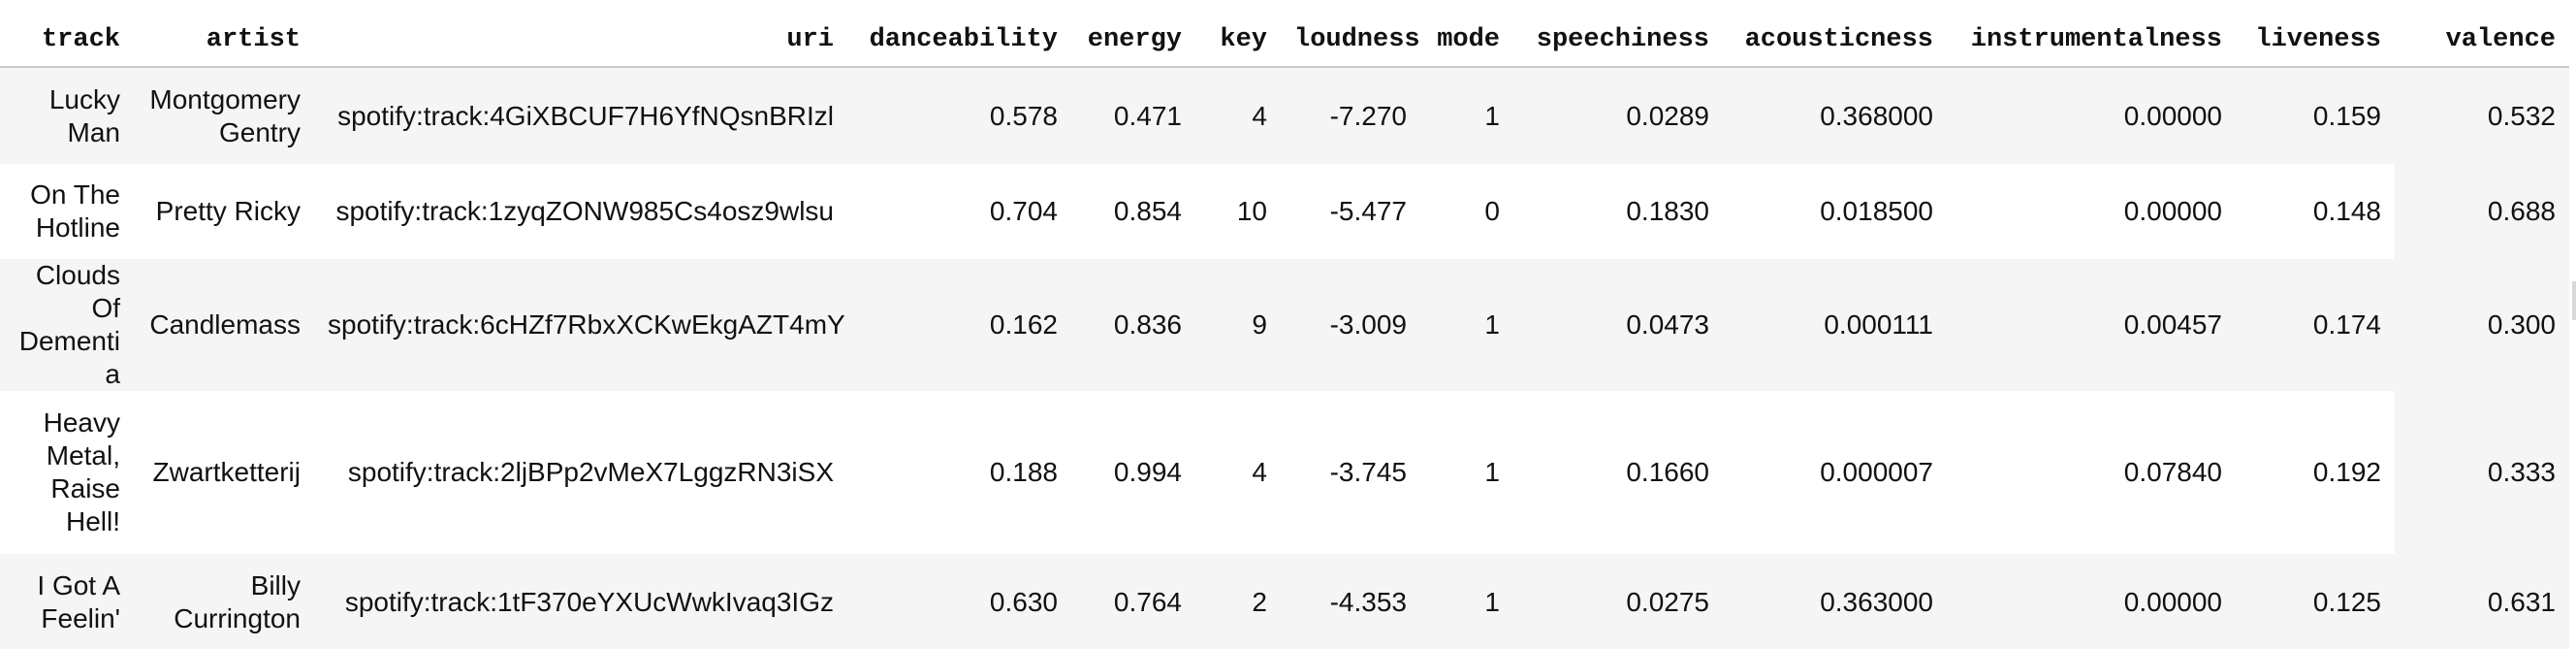 Image resolution: width=2576 pixels, height=649 pixels. Describe the element at coordinates (584, 211) in the screenshot. I see `cell-uri: spotify:track:1zyqZONW985Cs4osz9wlsu` at that location.